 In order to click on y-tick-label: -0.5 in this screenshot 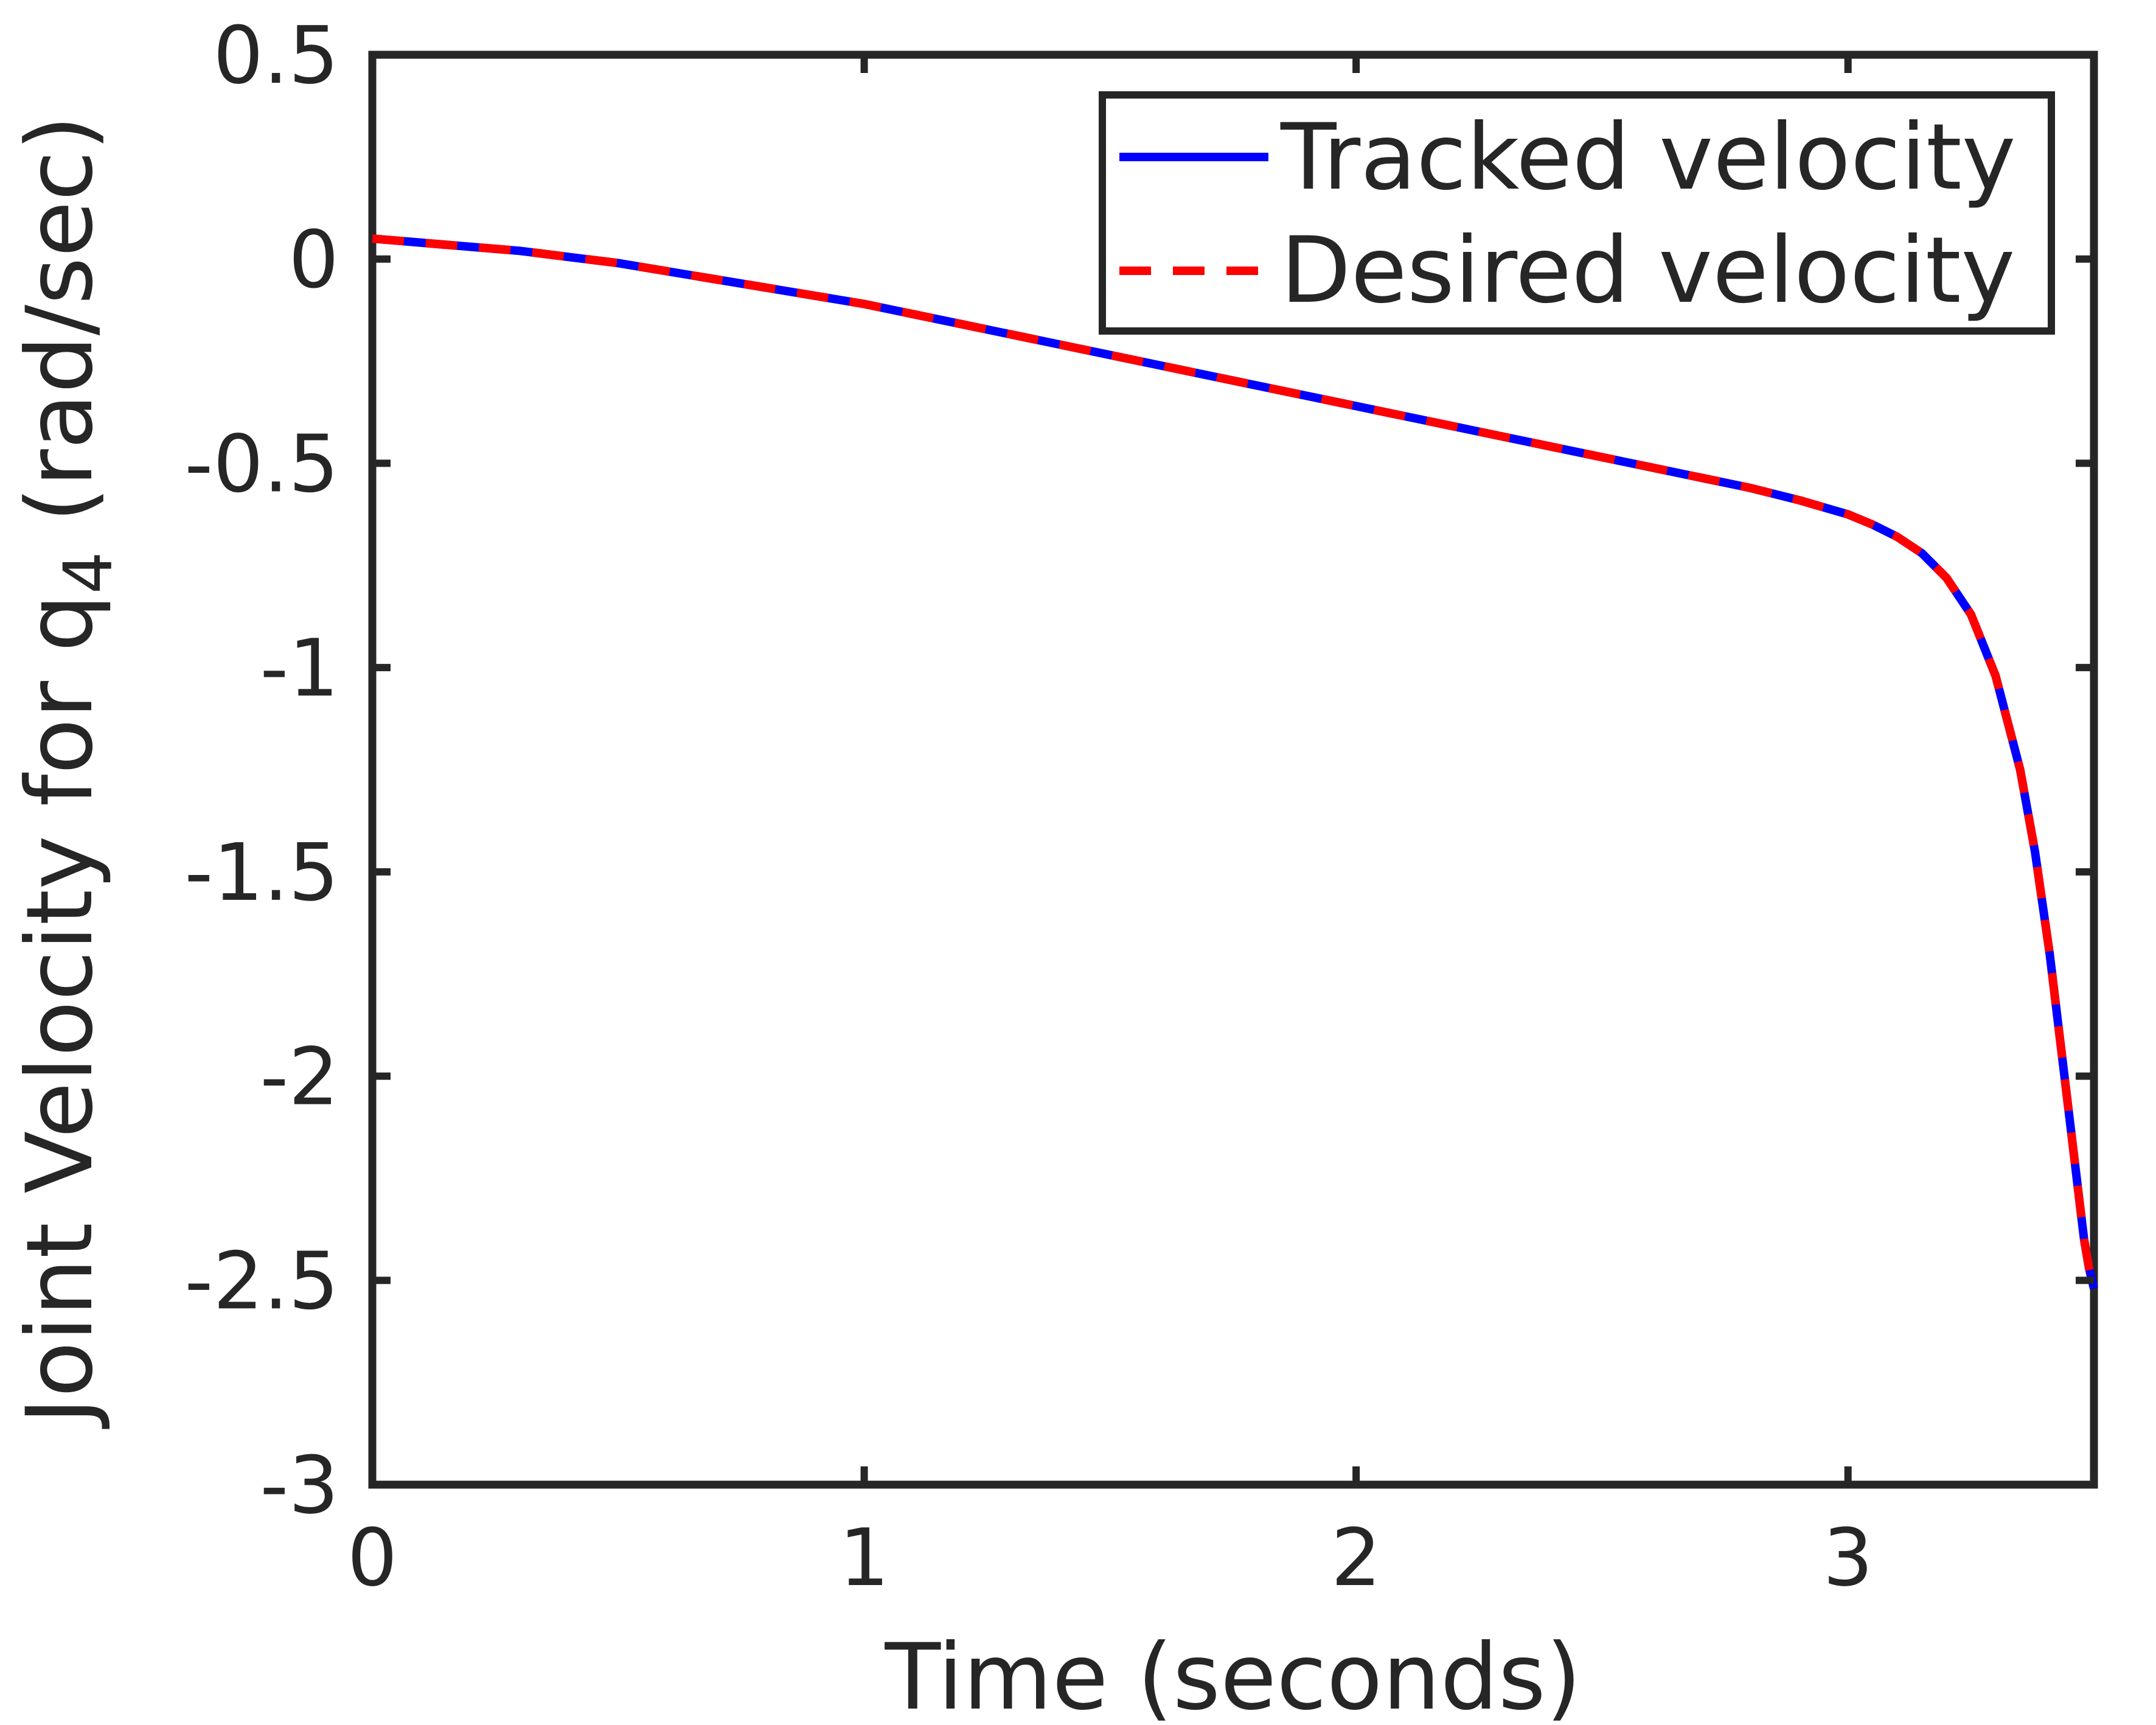, I will do `click(261, 464)`.